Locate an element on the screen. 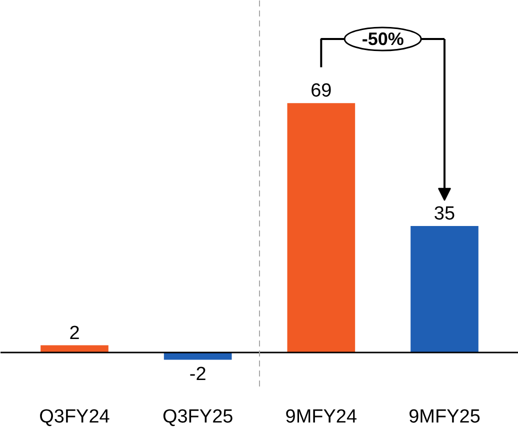  data-label: 2 is located at coordinates (74, 333).